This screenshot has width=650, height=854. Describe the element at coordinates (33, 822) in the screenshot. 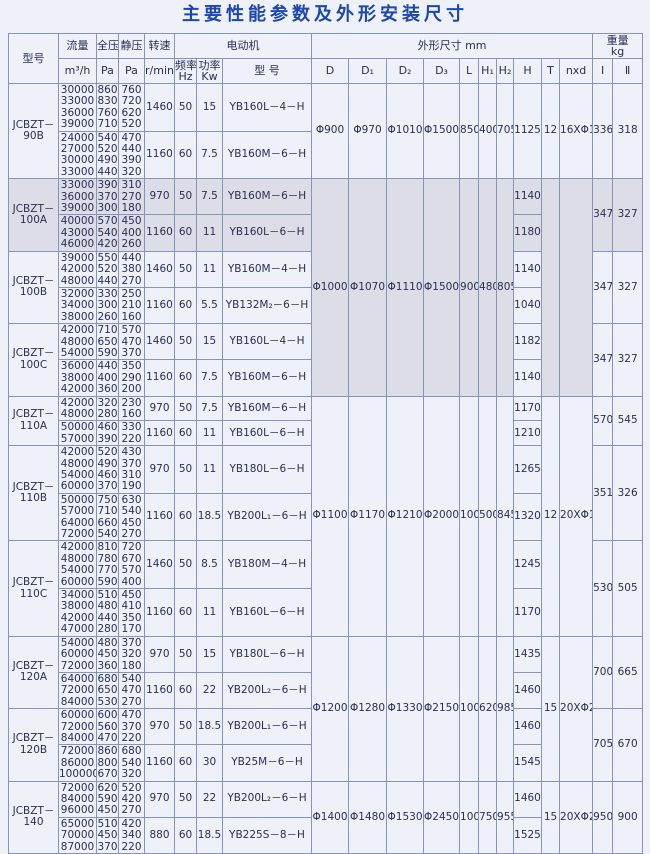

I see `model-text: 140` at that location.